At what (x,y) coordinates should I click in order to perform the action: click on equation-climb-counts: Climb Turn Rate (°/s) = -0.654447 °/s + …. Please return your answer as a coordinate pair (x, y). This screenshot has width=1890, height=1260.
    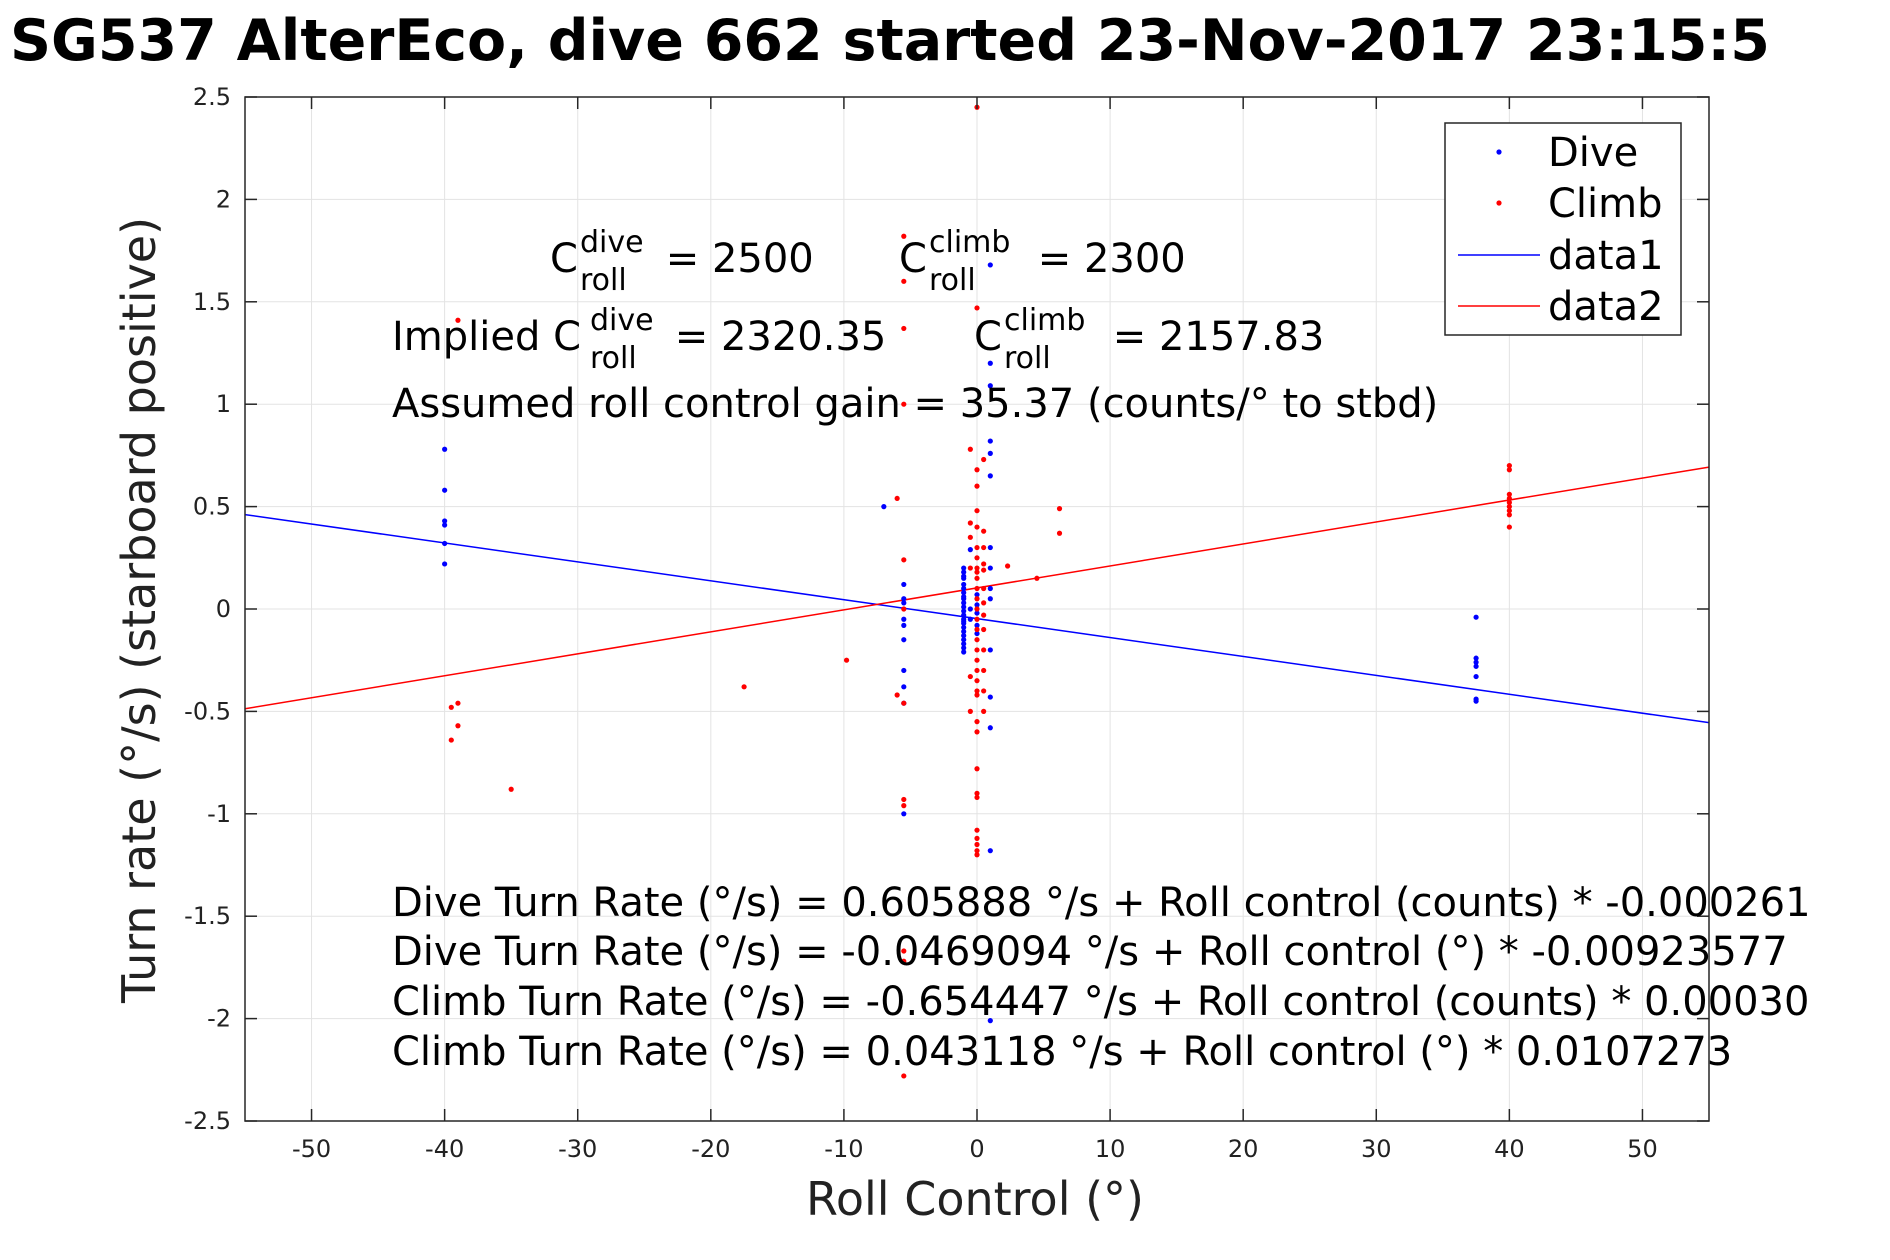
    Looking at the image, I should click on (1100, 1002).